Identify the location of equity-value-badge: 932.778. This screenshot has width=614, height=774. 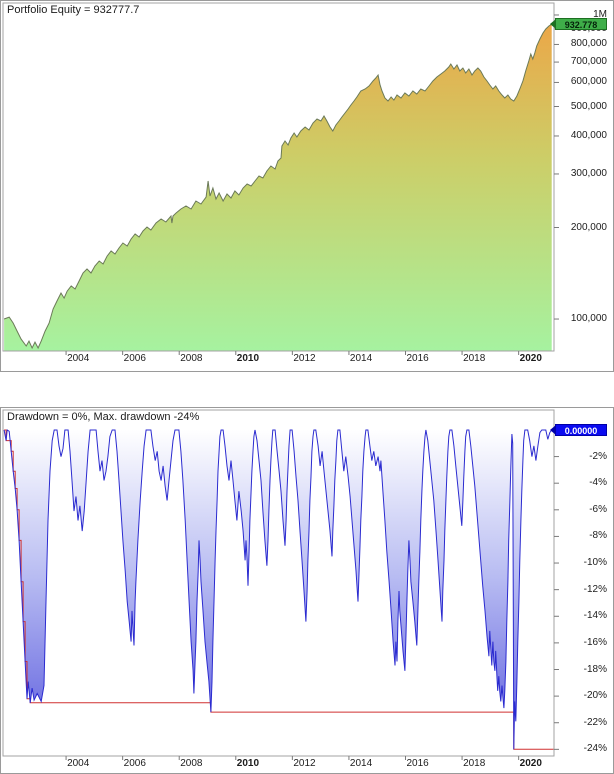
(578, 24).